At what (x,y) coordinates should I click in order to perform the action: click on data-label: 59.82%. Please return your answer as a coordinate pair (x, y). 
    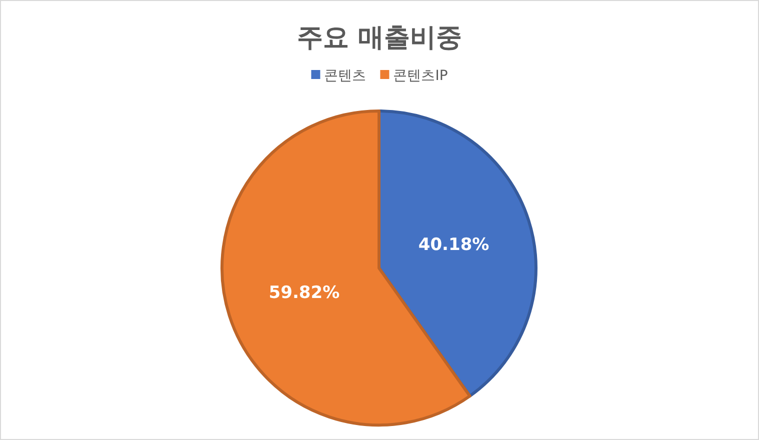
    Looking at the image, I should click on (304, 292).